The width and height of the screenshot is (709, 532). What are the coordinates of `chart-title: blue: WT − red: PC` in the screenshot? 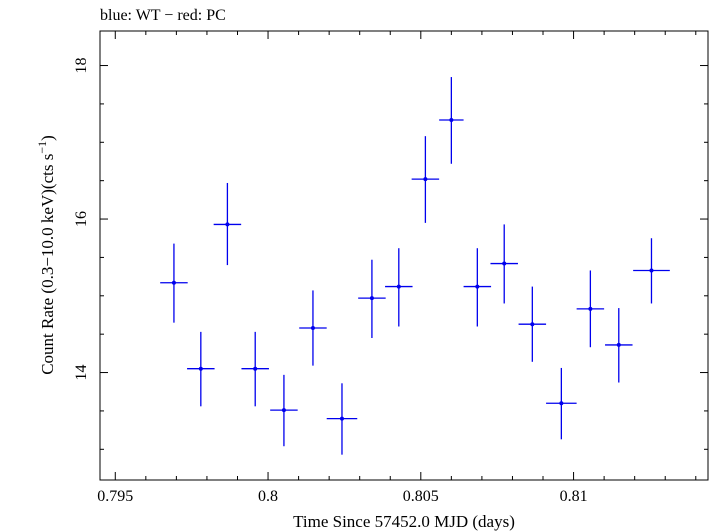 It's located at (163, 15).